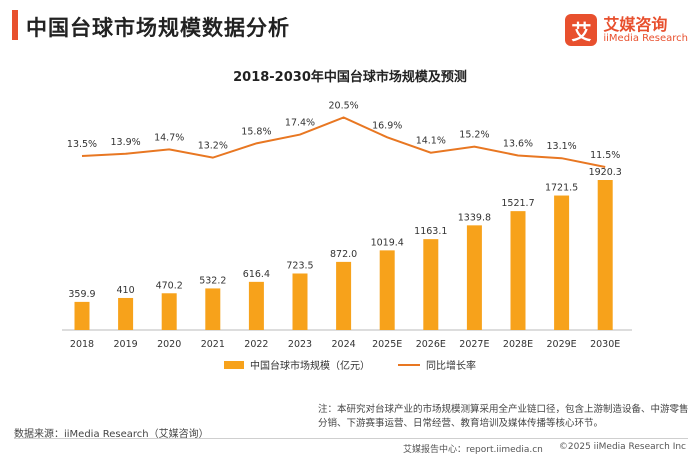 This screenshot has height=455, width=700. Describe the element at coordinates (351, 438) in the screenshot. I see `footer-divider` at that location.